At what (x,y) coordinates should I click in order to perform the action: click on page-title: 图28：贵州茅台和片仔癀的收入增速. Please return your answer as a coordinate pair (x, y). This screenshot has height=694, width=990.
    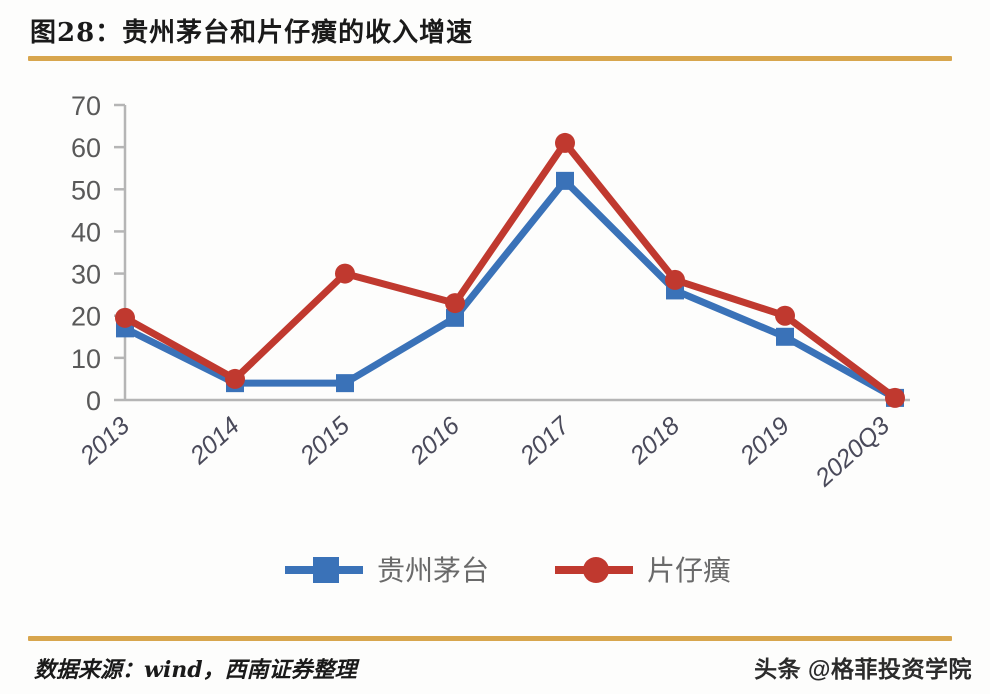
    Looking at the image, I should click on (252, 33).